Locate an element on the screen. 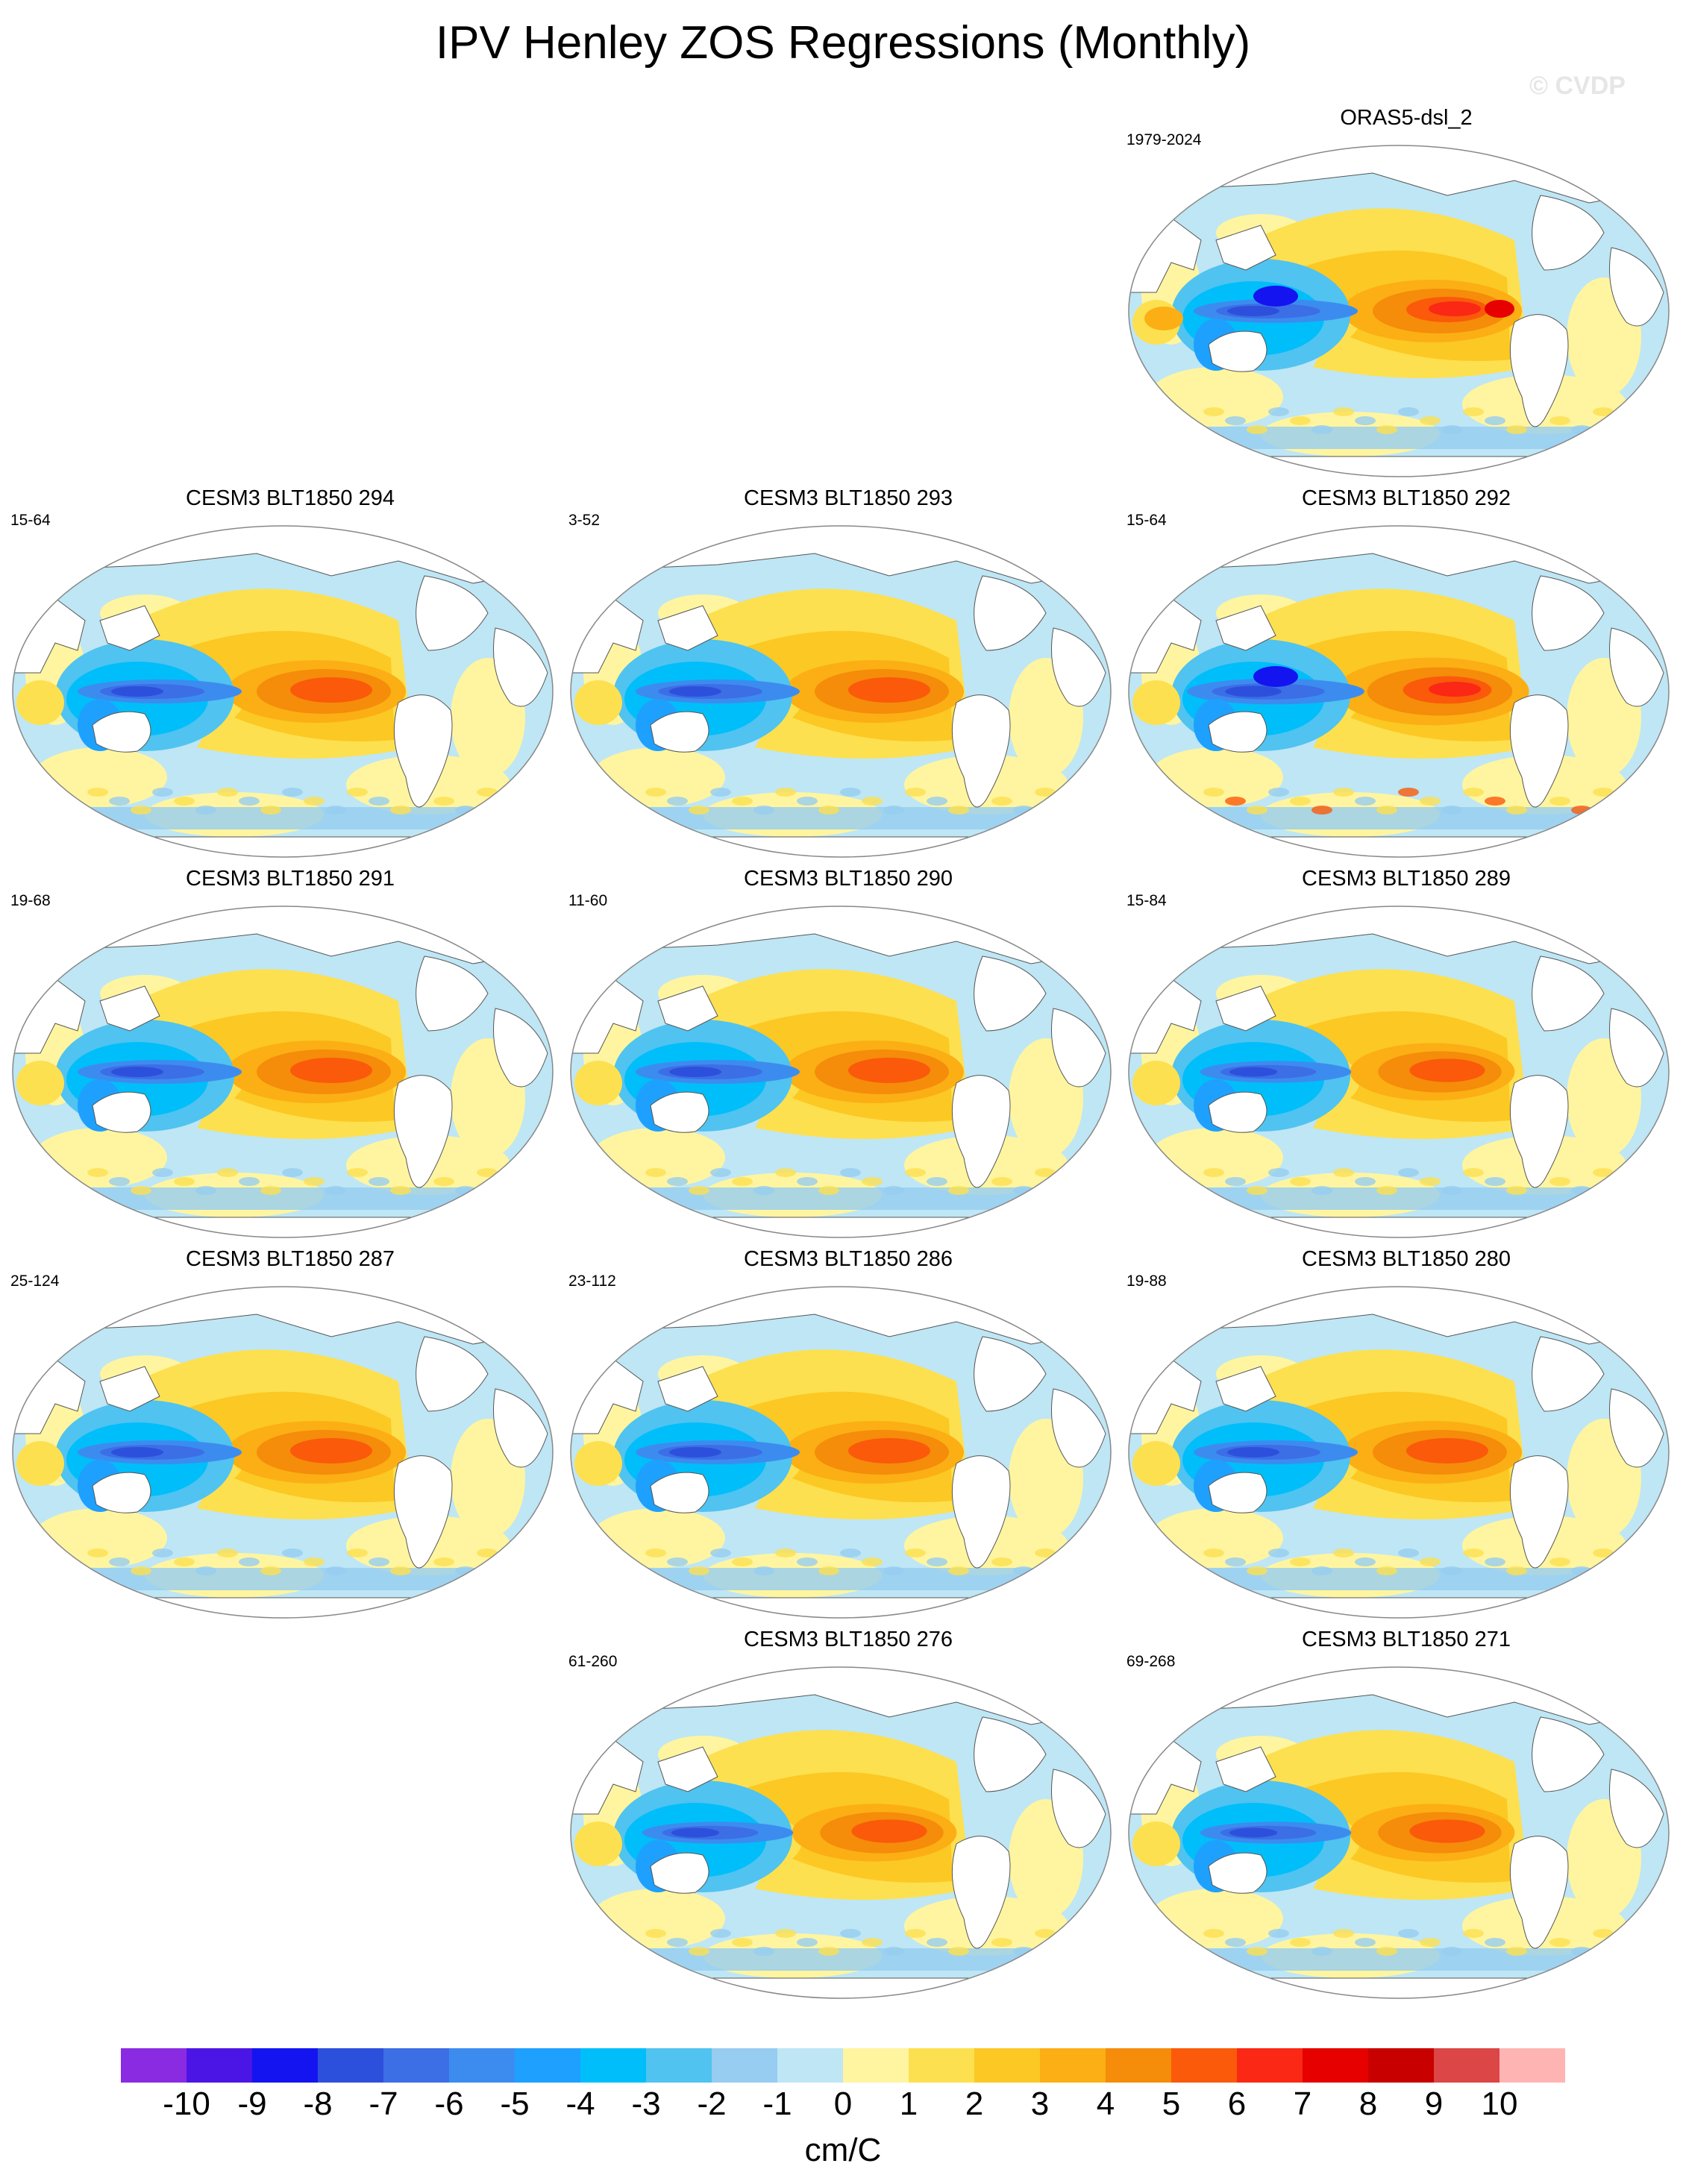 The width and height of the screenshot is (1686, 2184). map-panel: CESM3 BLT1850 294 15-64 is located at coordinates (290, 672).